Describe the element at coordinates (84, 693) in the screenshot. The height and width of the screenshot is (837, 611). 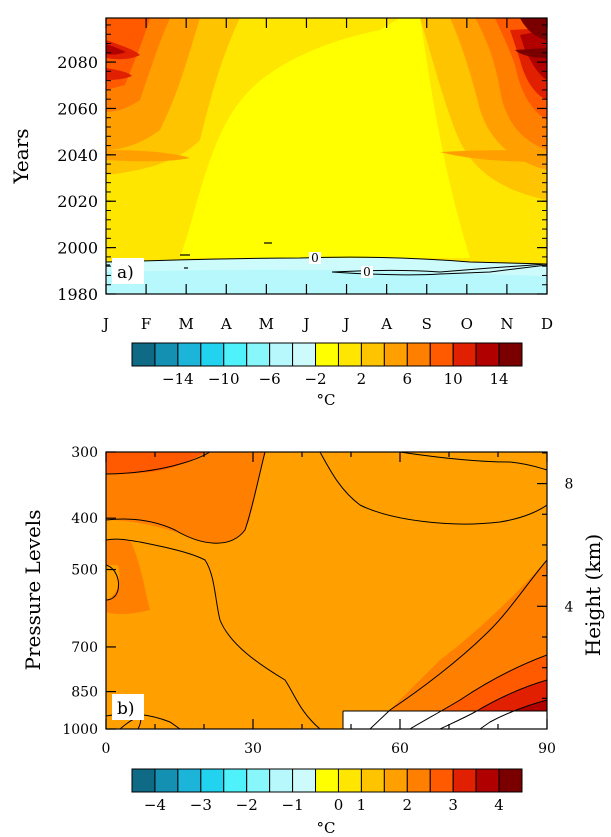
I see `y-tick-label: 850` at that location.